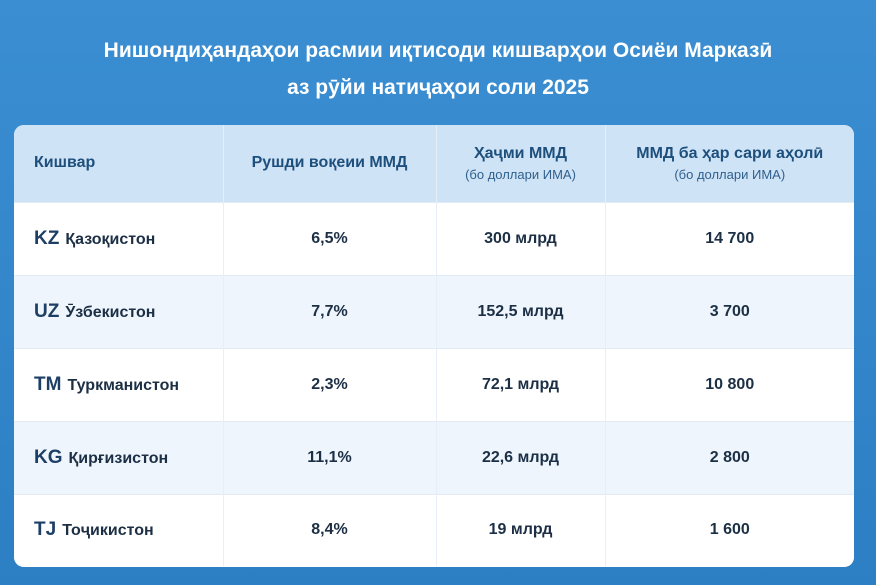 This screenshot has width=876, height=585. Describe the element at coordinates (730, 174) in the screenshot. I see `header-per-capita-sublabel: (бо доллари ИМА)` at that location.